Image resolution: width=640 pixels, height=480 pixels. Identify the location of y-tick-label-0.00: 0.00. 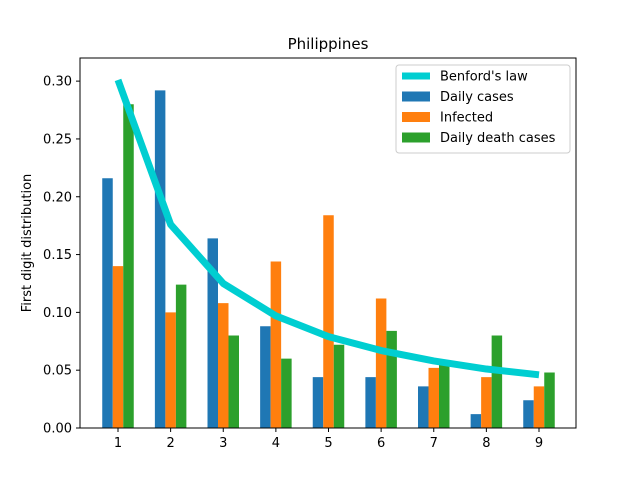
(57, 429).